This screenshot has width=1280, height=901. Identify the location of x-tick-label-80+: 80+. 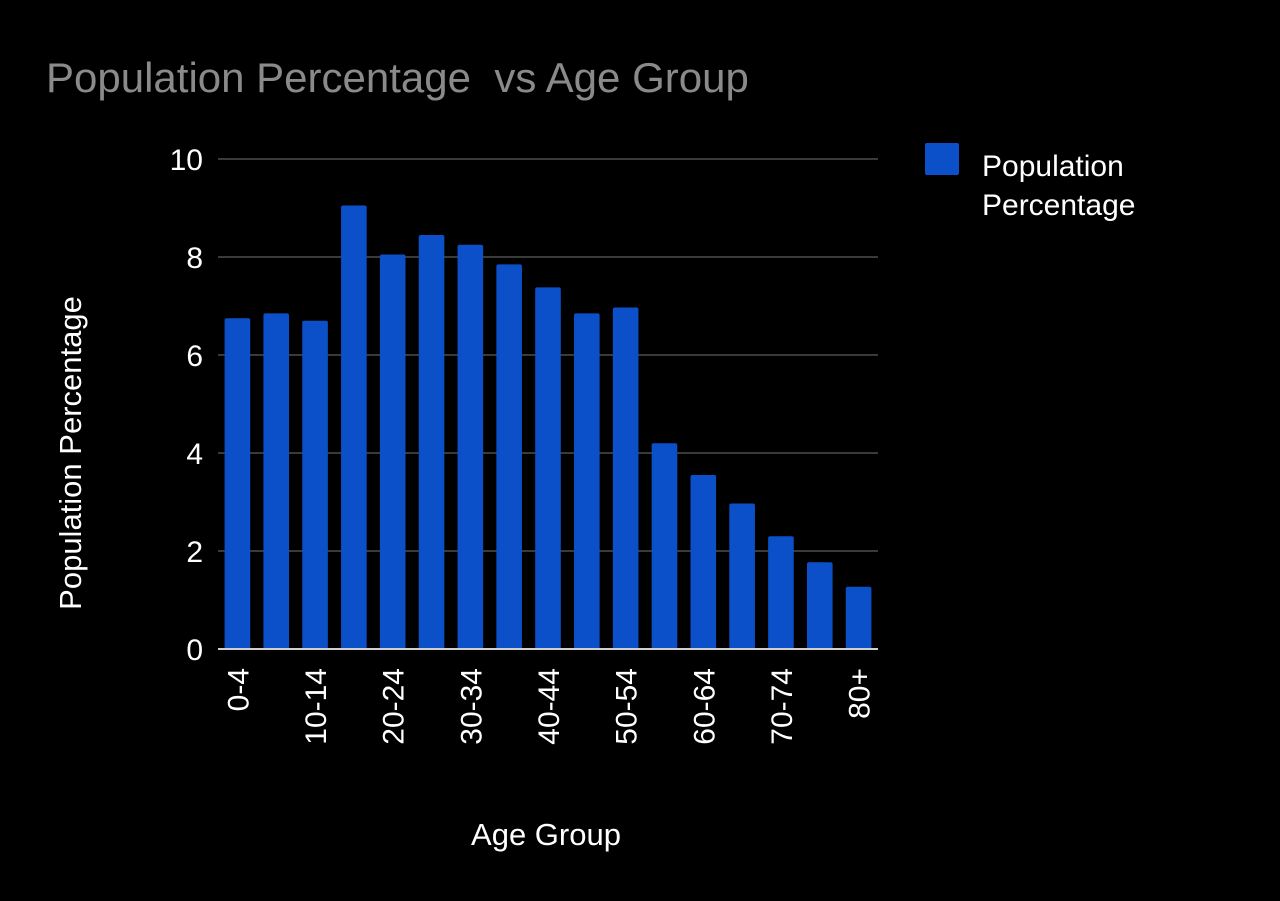
(860, 693).